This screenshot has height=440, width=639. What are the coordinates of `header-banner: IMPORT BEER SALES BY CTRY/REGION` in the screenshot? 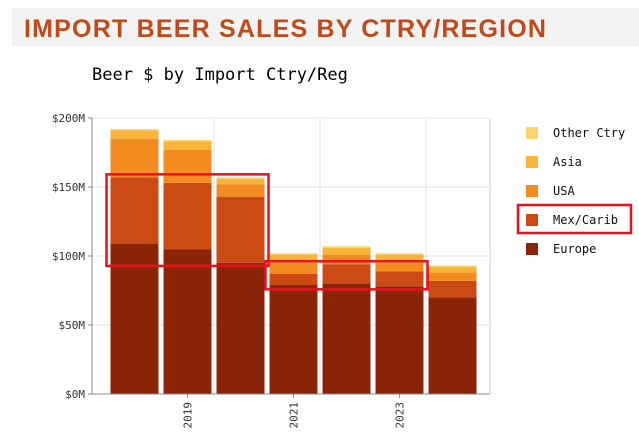 It's located at (325, 27).